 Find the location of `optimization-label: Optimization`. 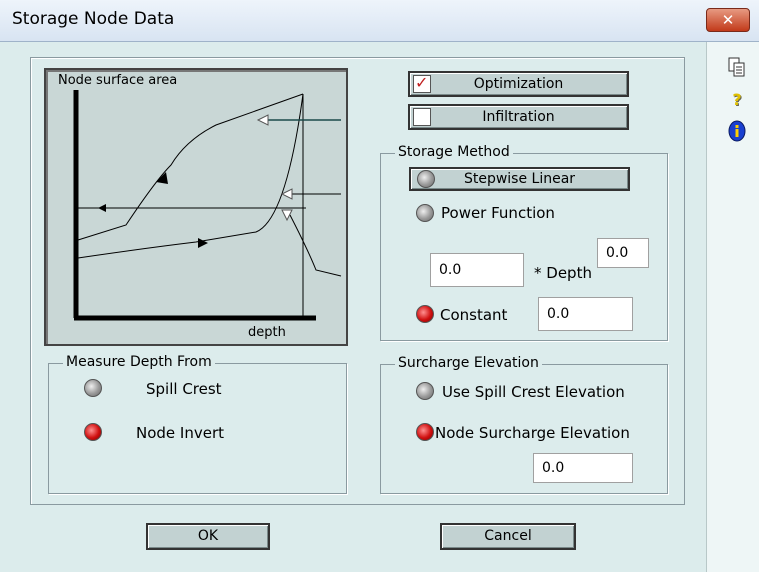

optimization-label: Optimization is located at coordinates (518, 84).